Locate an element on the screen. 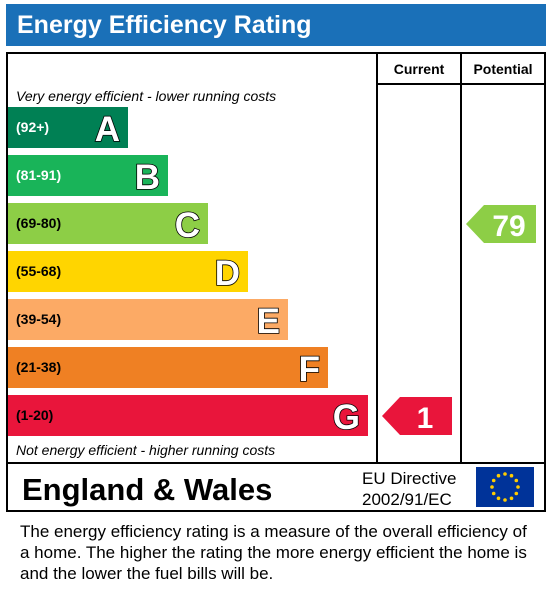 This screenshot has width=552, height=613. band-b: (81-91) B is located at coordinates (88, 176).